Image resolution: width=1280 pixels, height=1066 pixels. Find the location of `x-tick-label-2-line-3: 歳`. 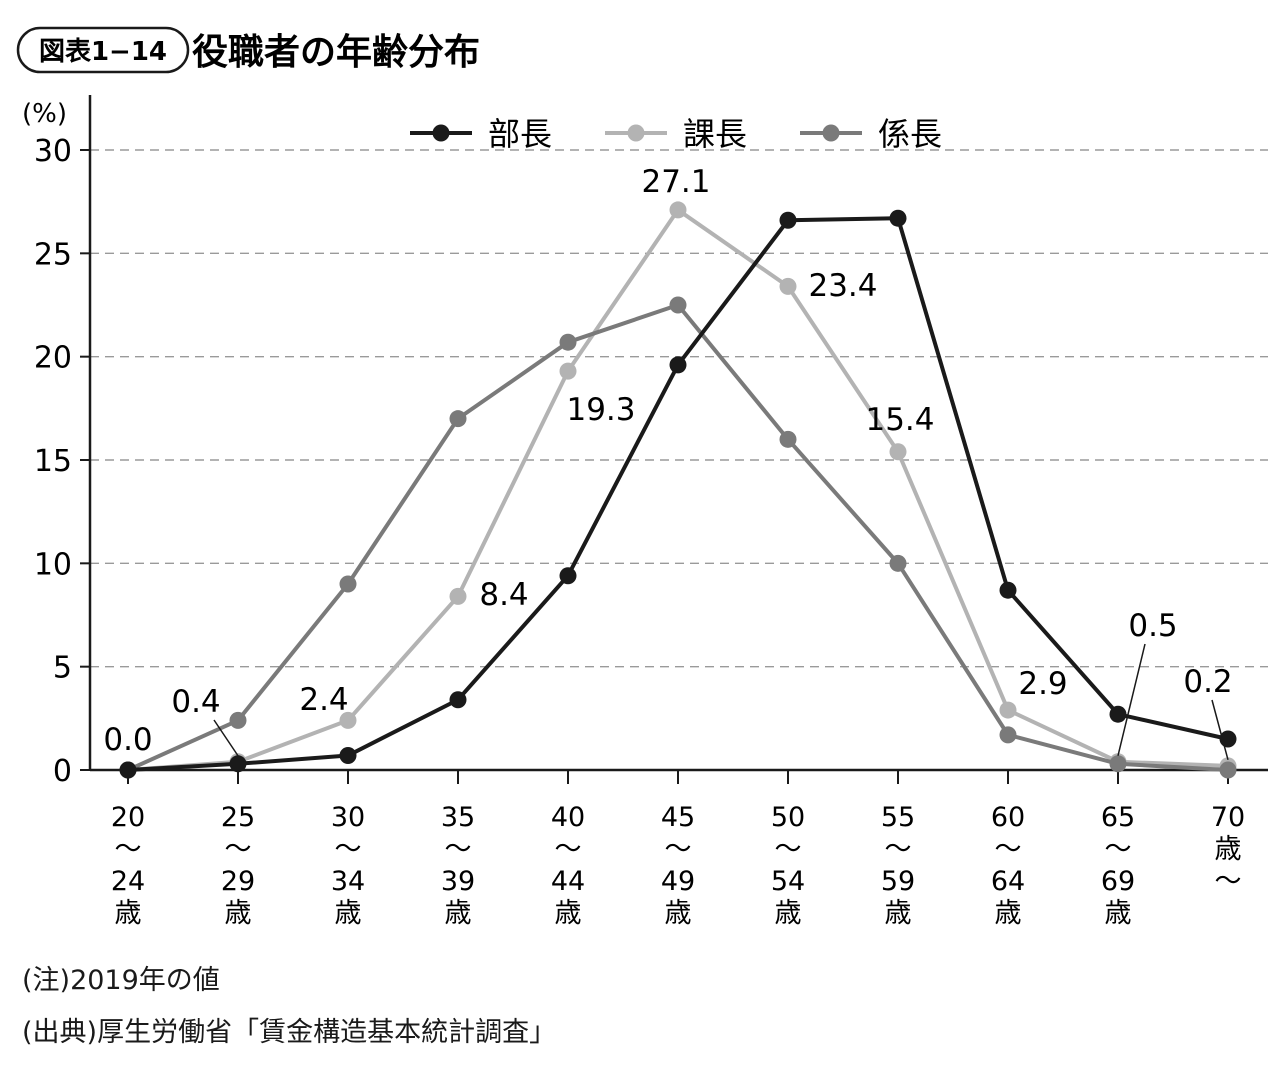

x-tick-label-2-line-3: 歳 is located at coordinates (348, 913).